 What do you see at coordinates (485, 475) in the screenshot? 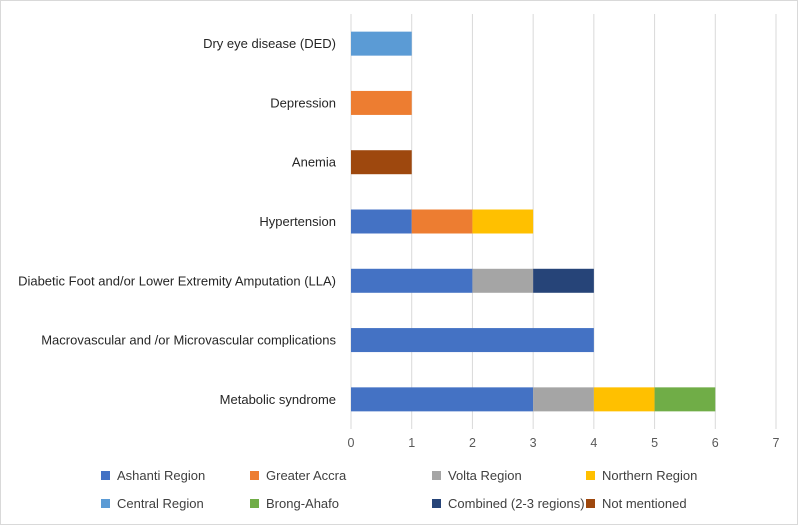
I see `legend-label: Volta Region` at bounding box center [485, 475].